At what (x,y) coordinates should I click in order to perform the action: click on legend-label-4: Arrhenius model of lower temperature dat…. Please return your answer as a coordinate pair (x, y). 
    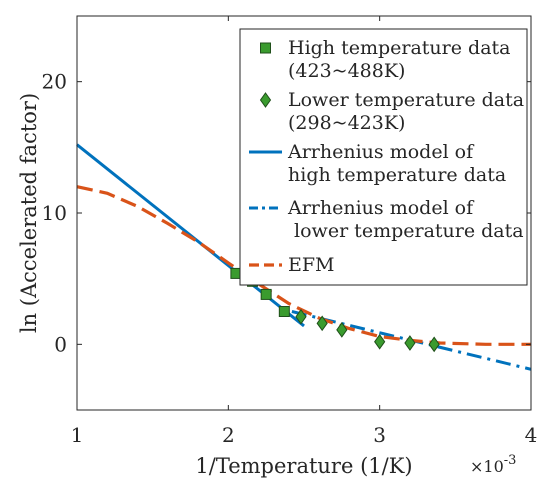
    Looking at the image, I should click on (405, 219).